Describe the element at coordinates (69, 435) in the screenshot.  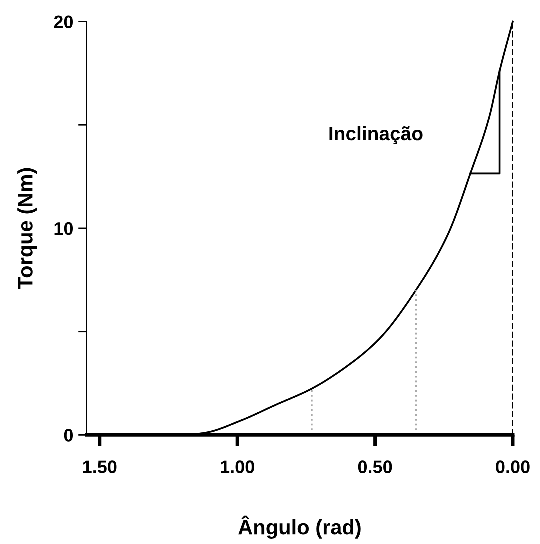
I see `y-tick-label: 0` at that location.